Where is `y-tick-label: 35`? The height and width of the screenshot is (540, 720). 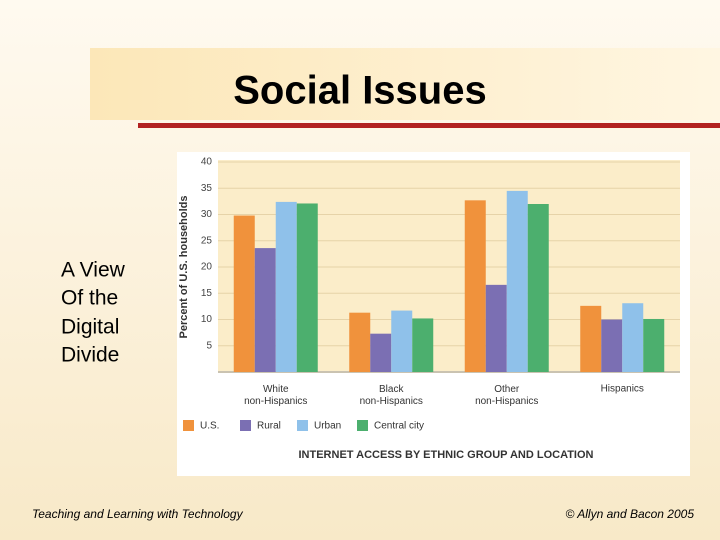 y-tick-label: 35 is located at coordinates (207, 188).